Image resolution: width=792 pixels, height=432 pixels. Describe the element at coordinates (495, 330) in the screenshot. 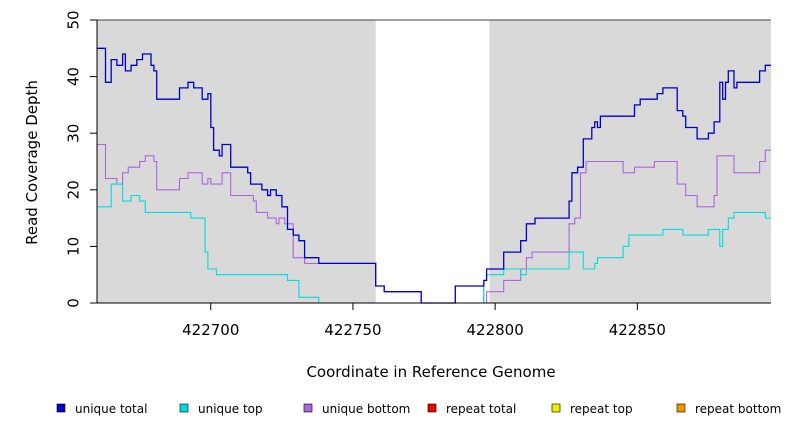

I see `x-tick-label: 422800` at that location.